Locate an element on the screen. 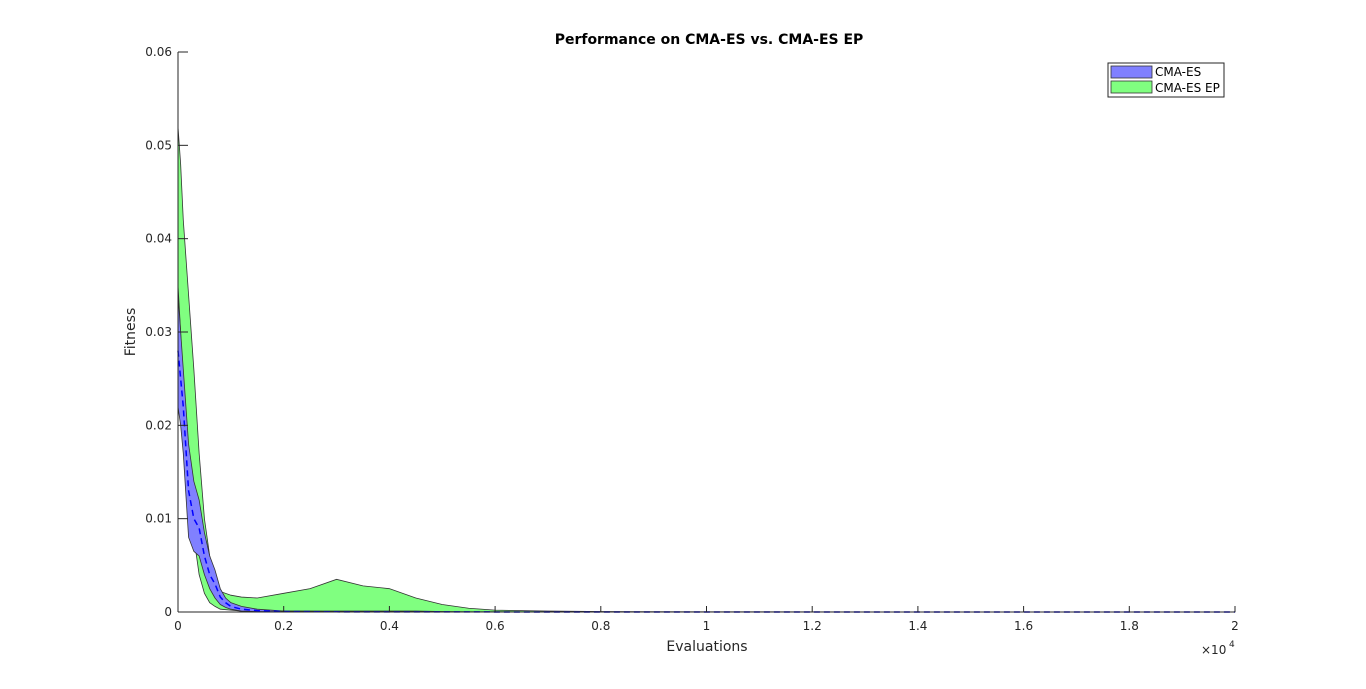  x-tick-label: 1.6 is located at coordinates (1023, 626).